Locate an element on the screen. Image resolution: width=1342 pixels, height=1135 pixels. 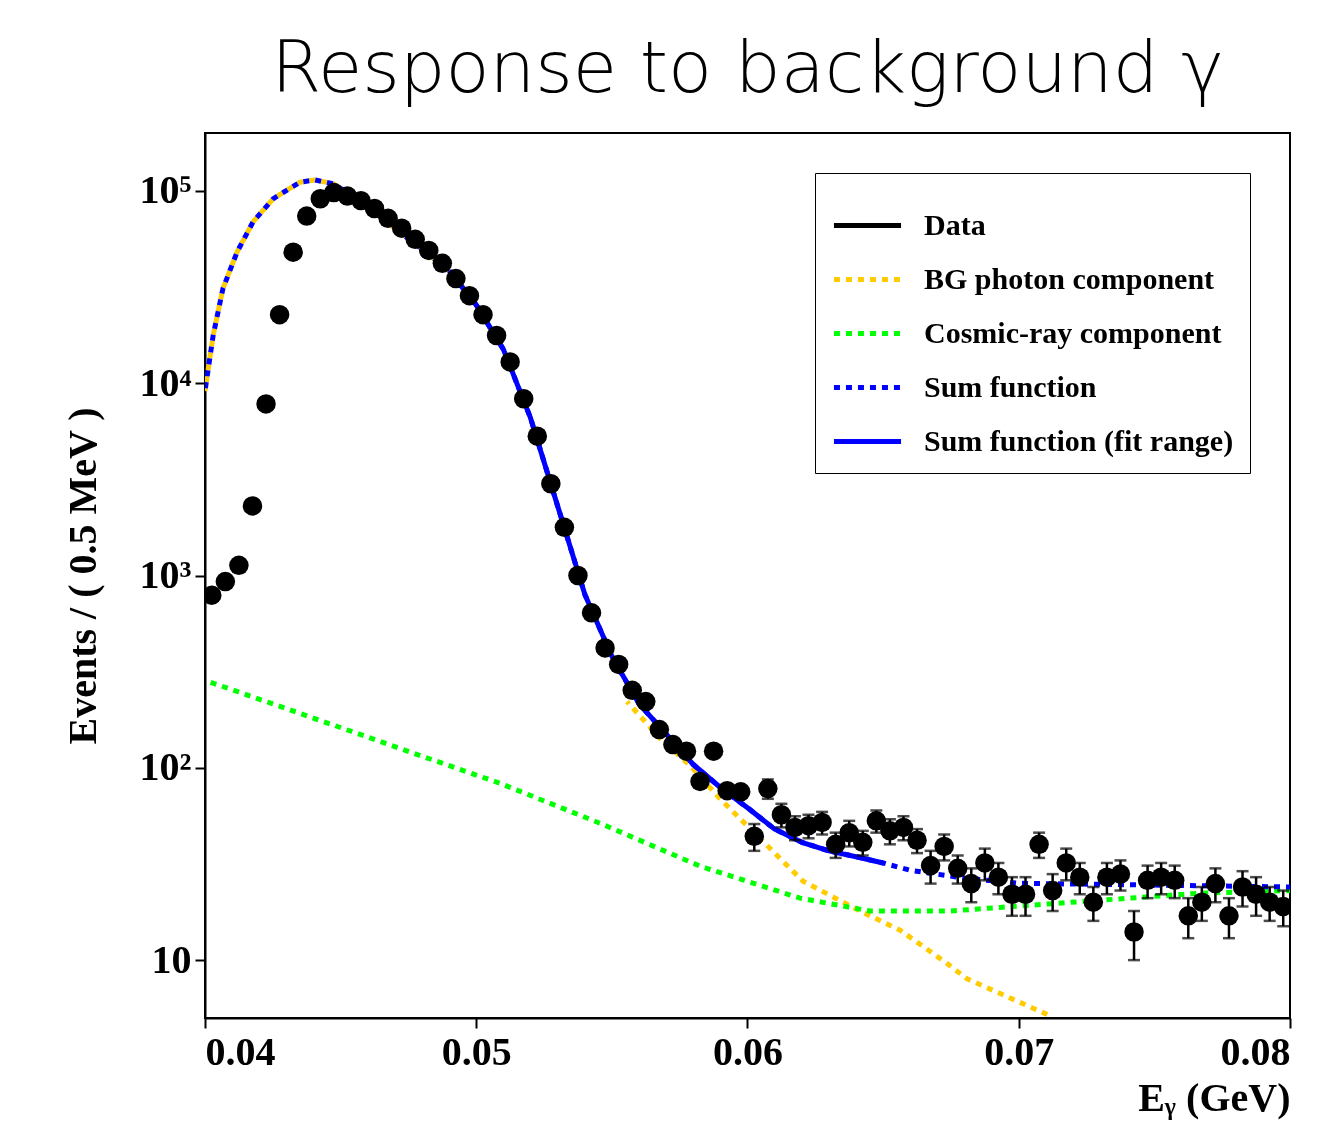
x-tick-label: 0.07 is located at coordinates (1019, 1051).